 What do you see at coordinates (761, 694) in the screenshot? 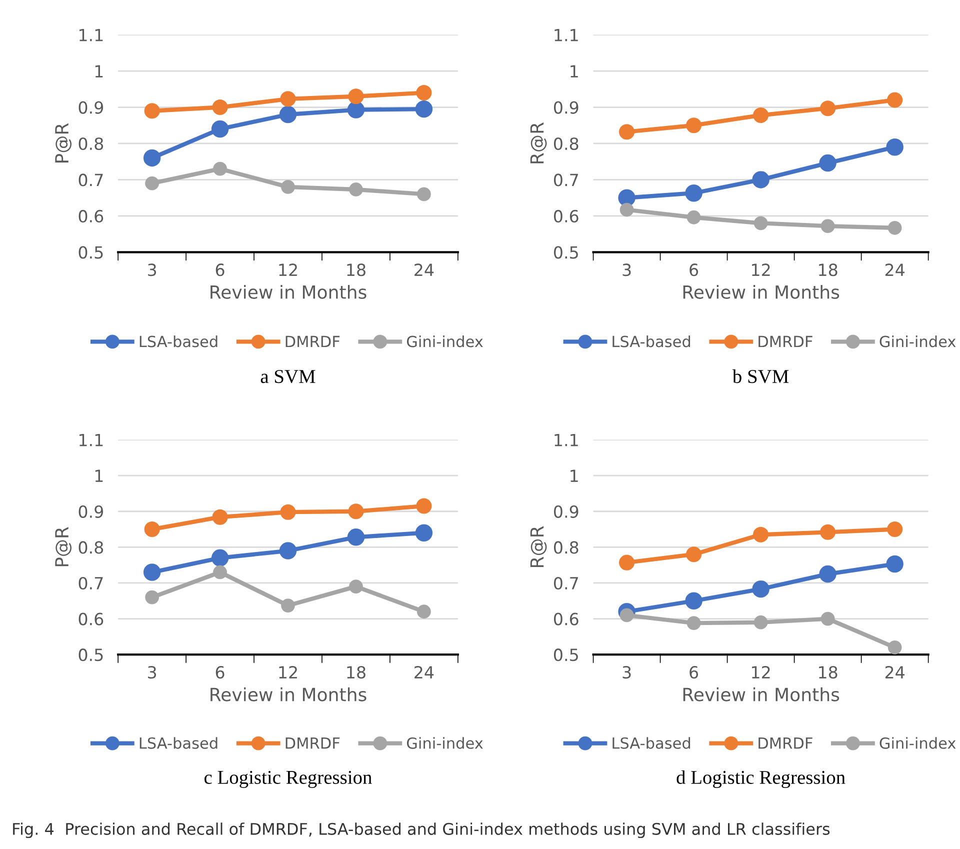
I see `x-axis-title: Review in Months` at bounding box center [761, 694].